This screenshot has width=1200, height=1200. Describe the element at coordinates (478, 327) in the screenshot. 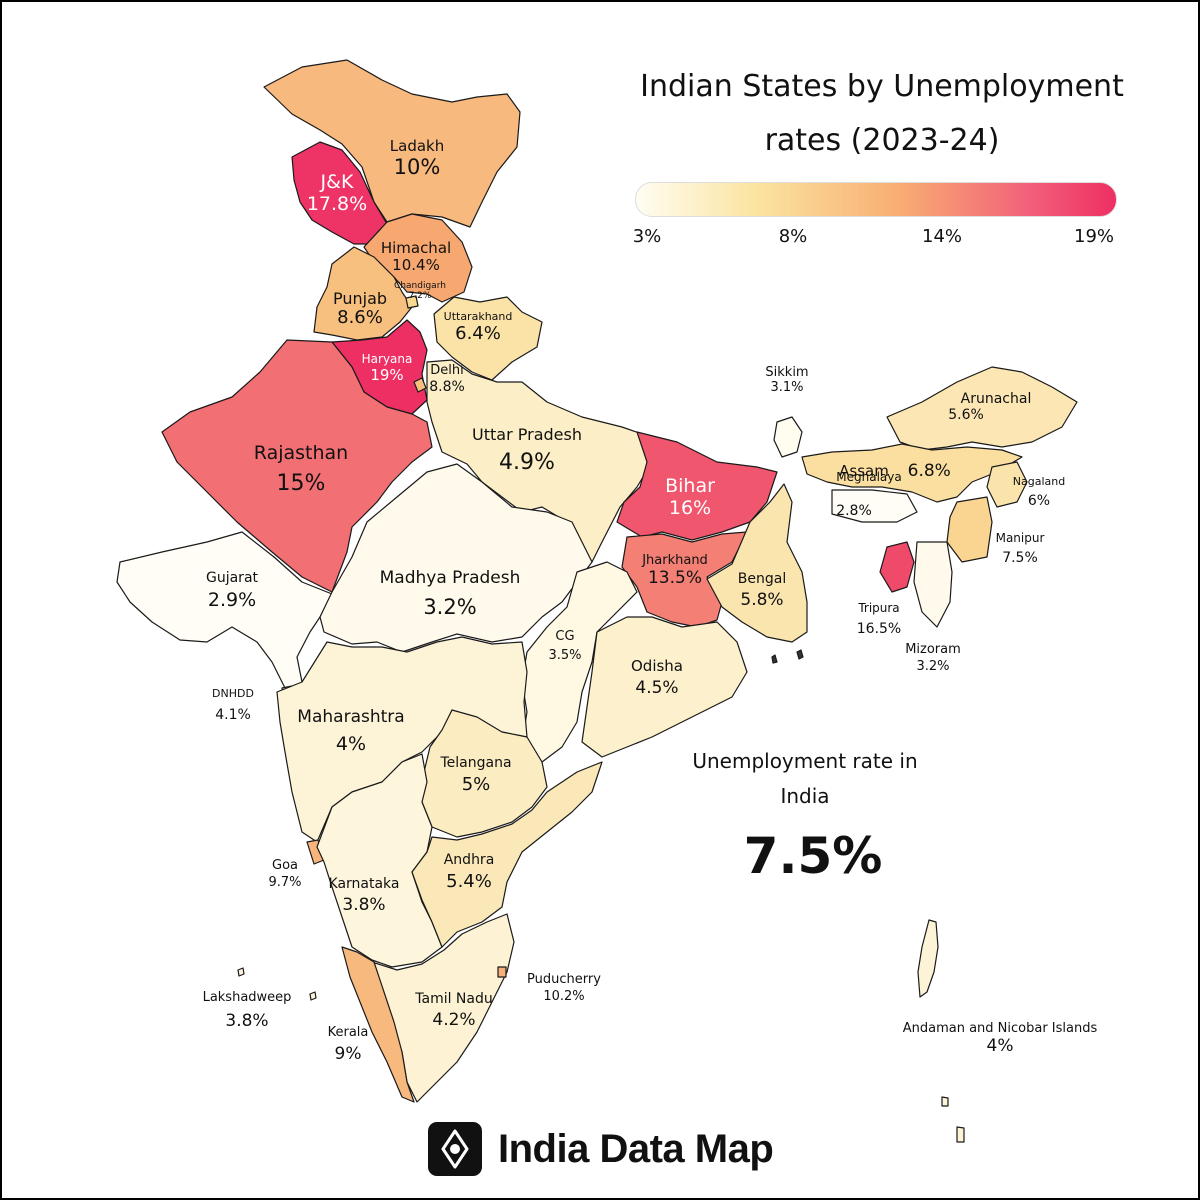

I see `label-uttarakhand: Uttarakhand 6.4%` at that location.